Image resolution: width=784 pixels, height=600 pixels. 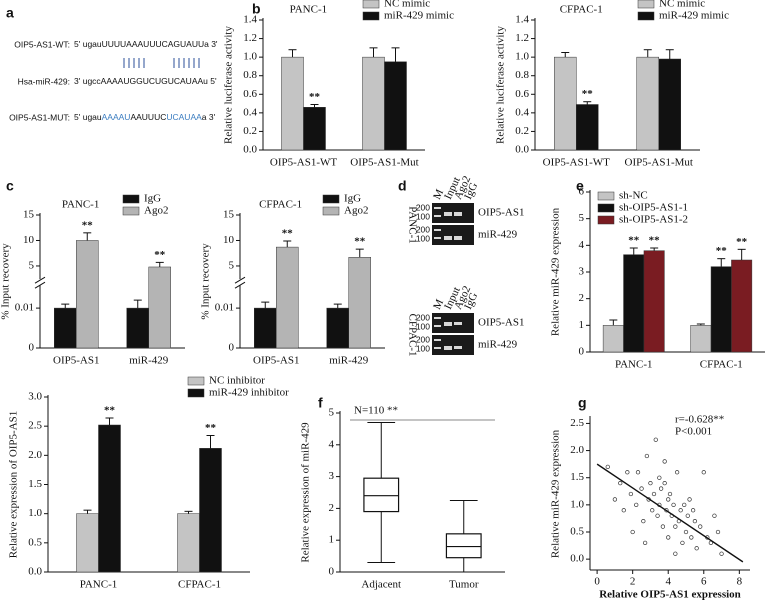 I want to click on panel-letter: e, so click(x=580, y=186).